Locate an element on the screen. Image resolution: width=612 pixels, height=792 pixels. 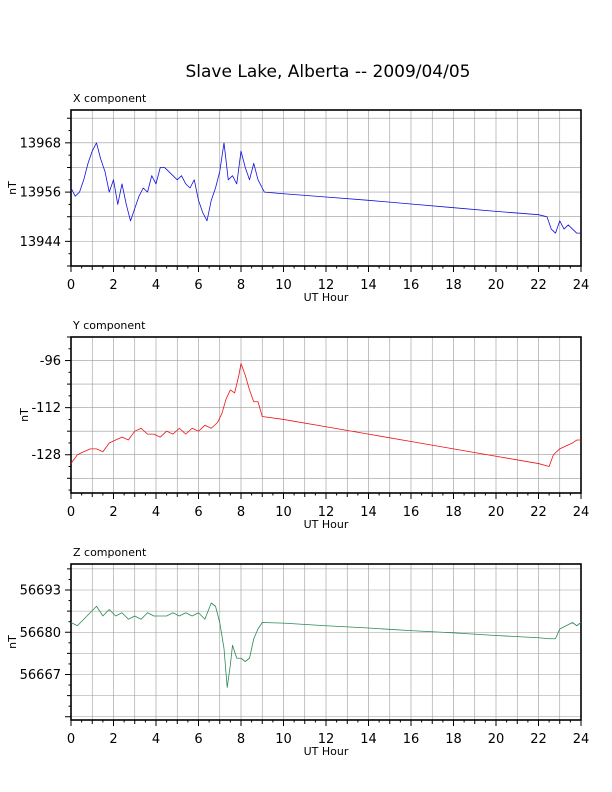
y-tick-label: -112 is located at coordinates (46, 408).